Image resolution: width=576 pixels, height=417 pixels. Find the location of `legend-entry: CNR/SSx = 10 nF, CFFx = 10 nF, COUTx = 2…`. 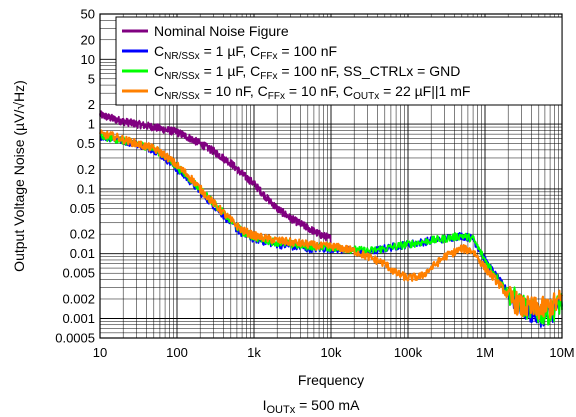

legend-entry: CNR/SSx = 10 nF, CFFx = 10 nF, COUTx = 2… is located at coordinates (312, 92).